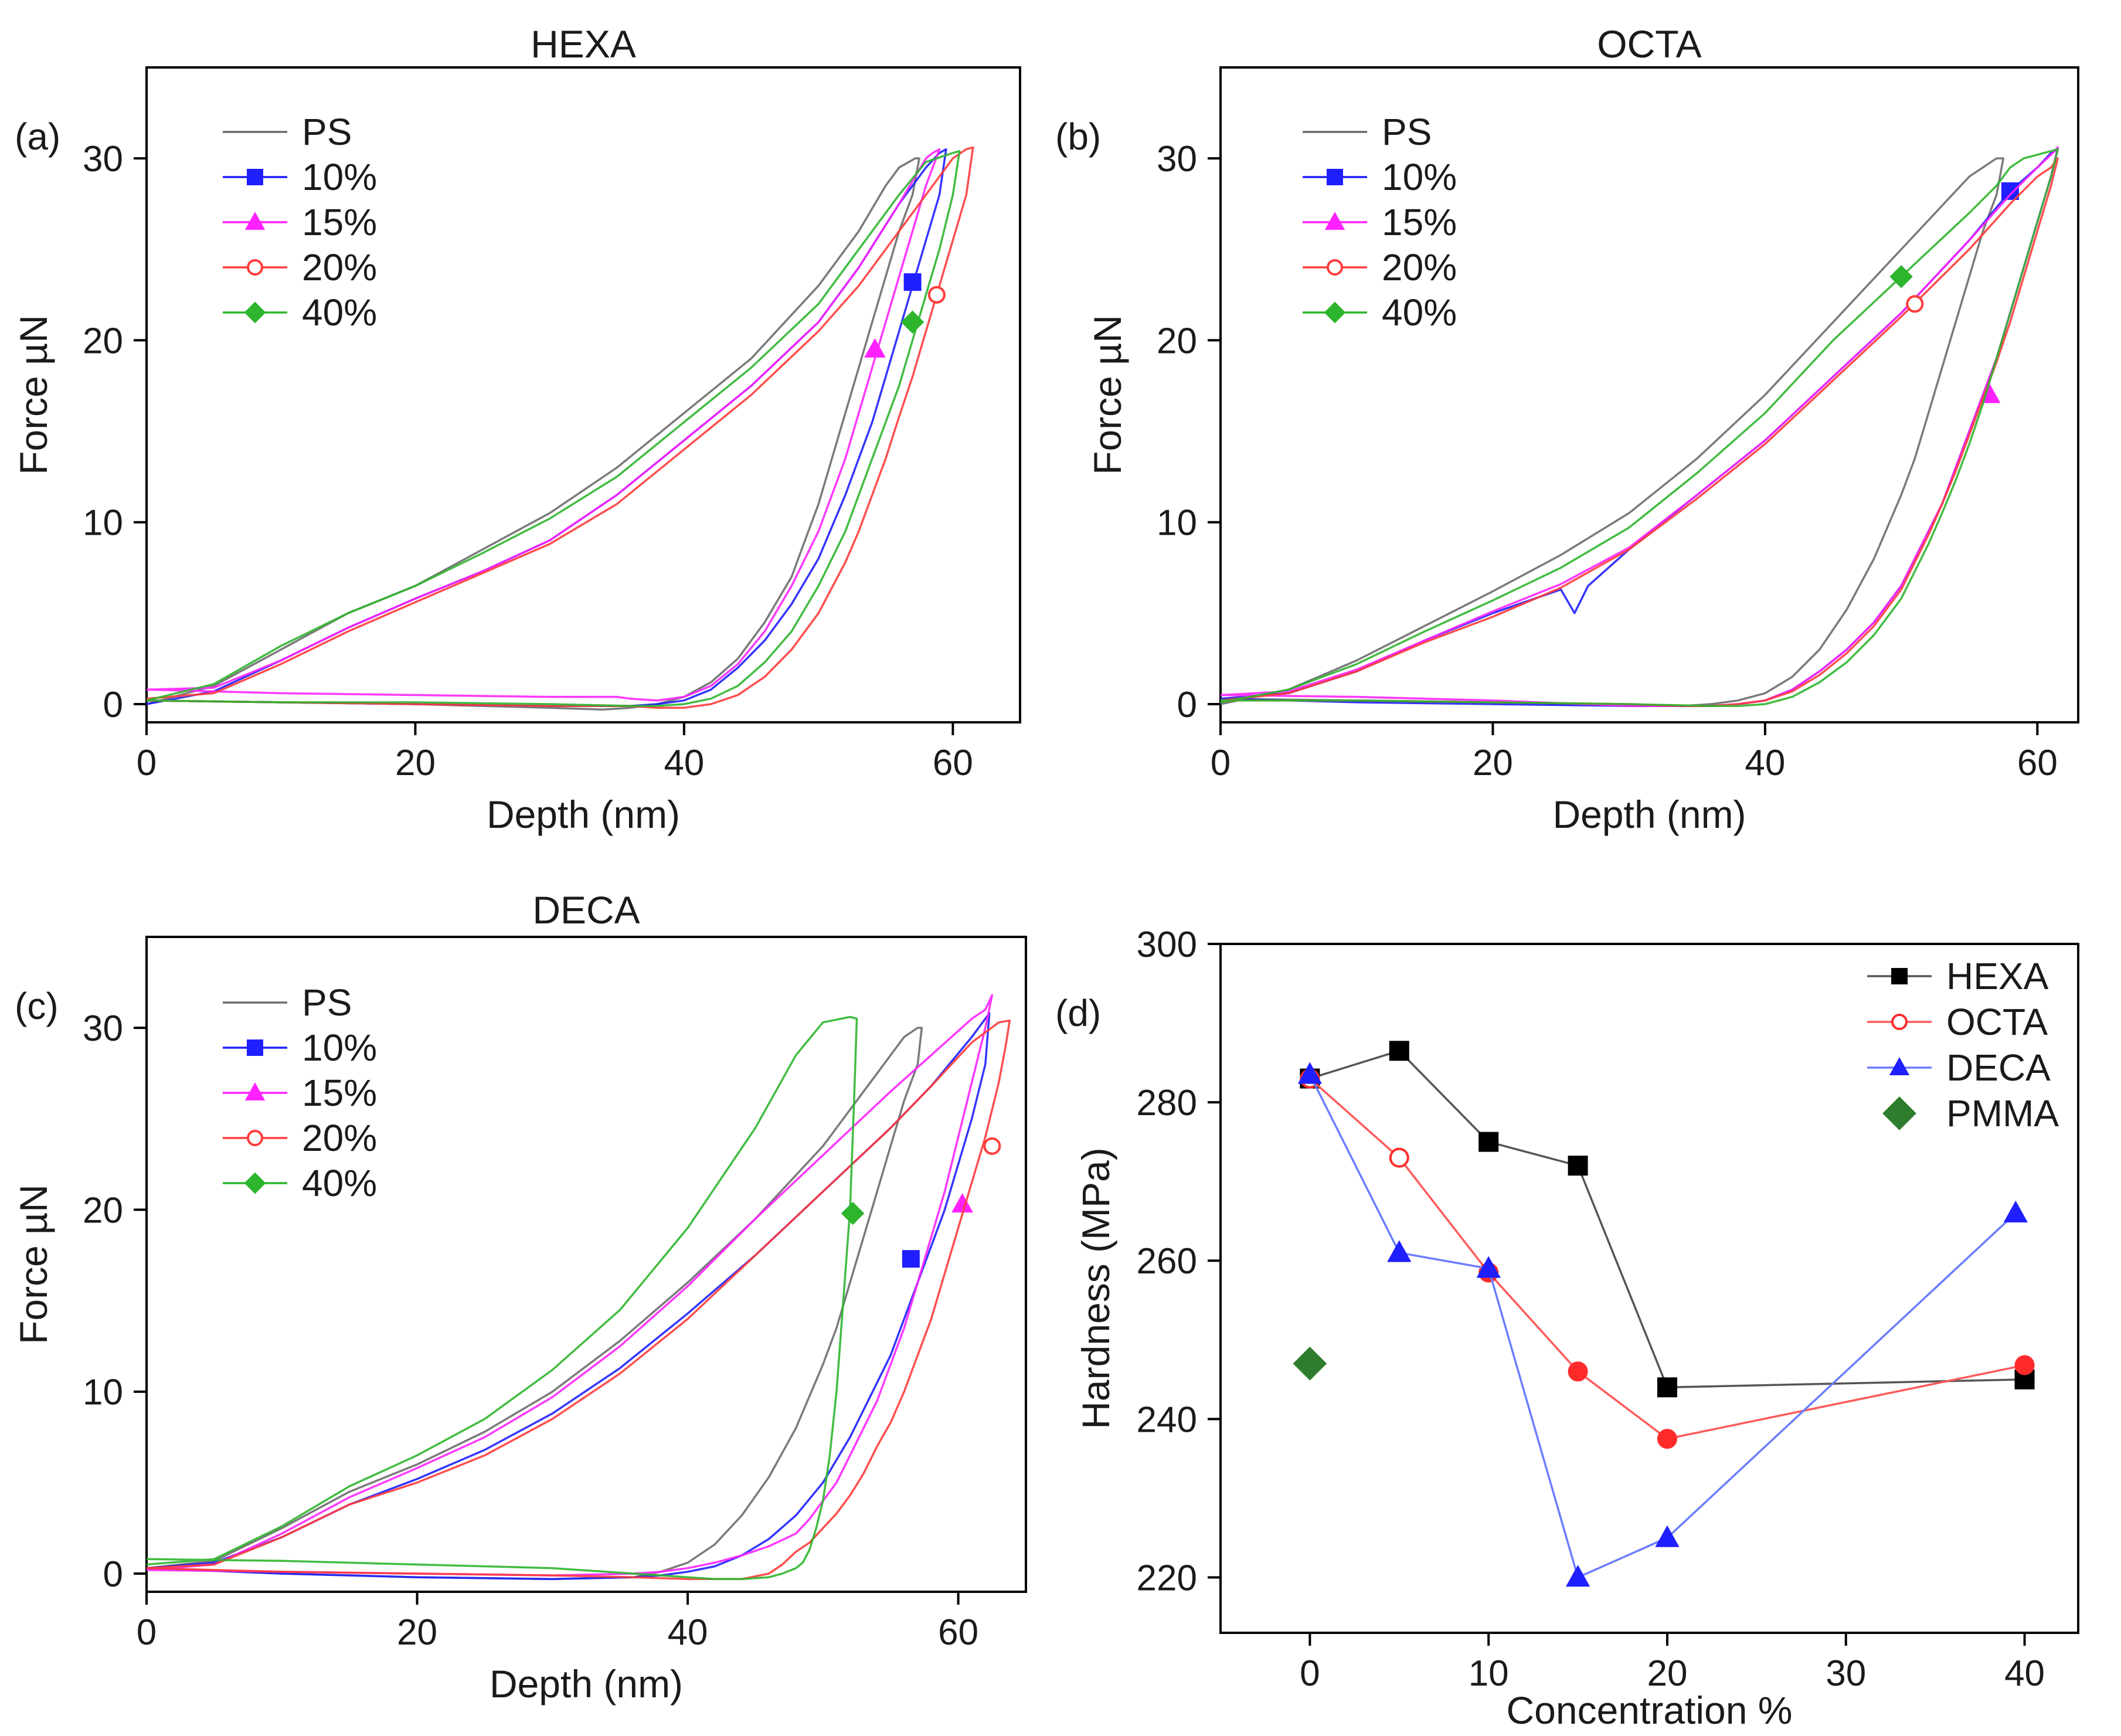 The height and width of the screenshot is (1736, 2121). I want to click on x-axis-label: Depth (nm), so click(587, 1684).